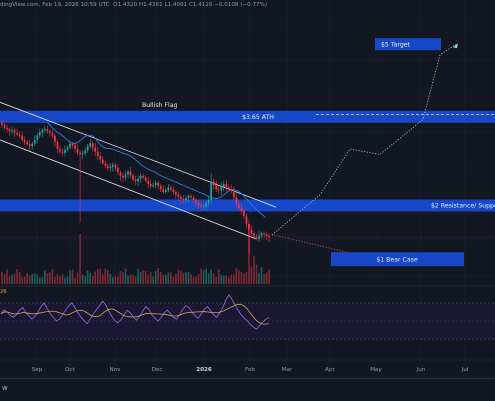  Describe the element at coordinates (128, 189) in the screenshot. I see `channel-lower` at that location.